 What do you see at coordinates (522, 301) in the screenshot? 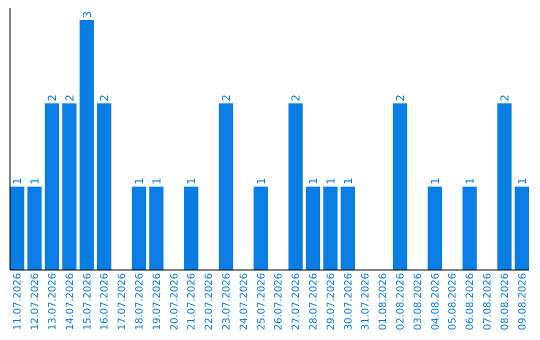
I see `x-tick-label: 09.08.2026` at bounding box center [522, 301].